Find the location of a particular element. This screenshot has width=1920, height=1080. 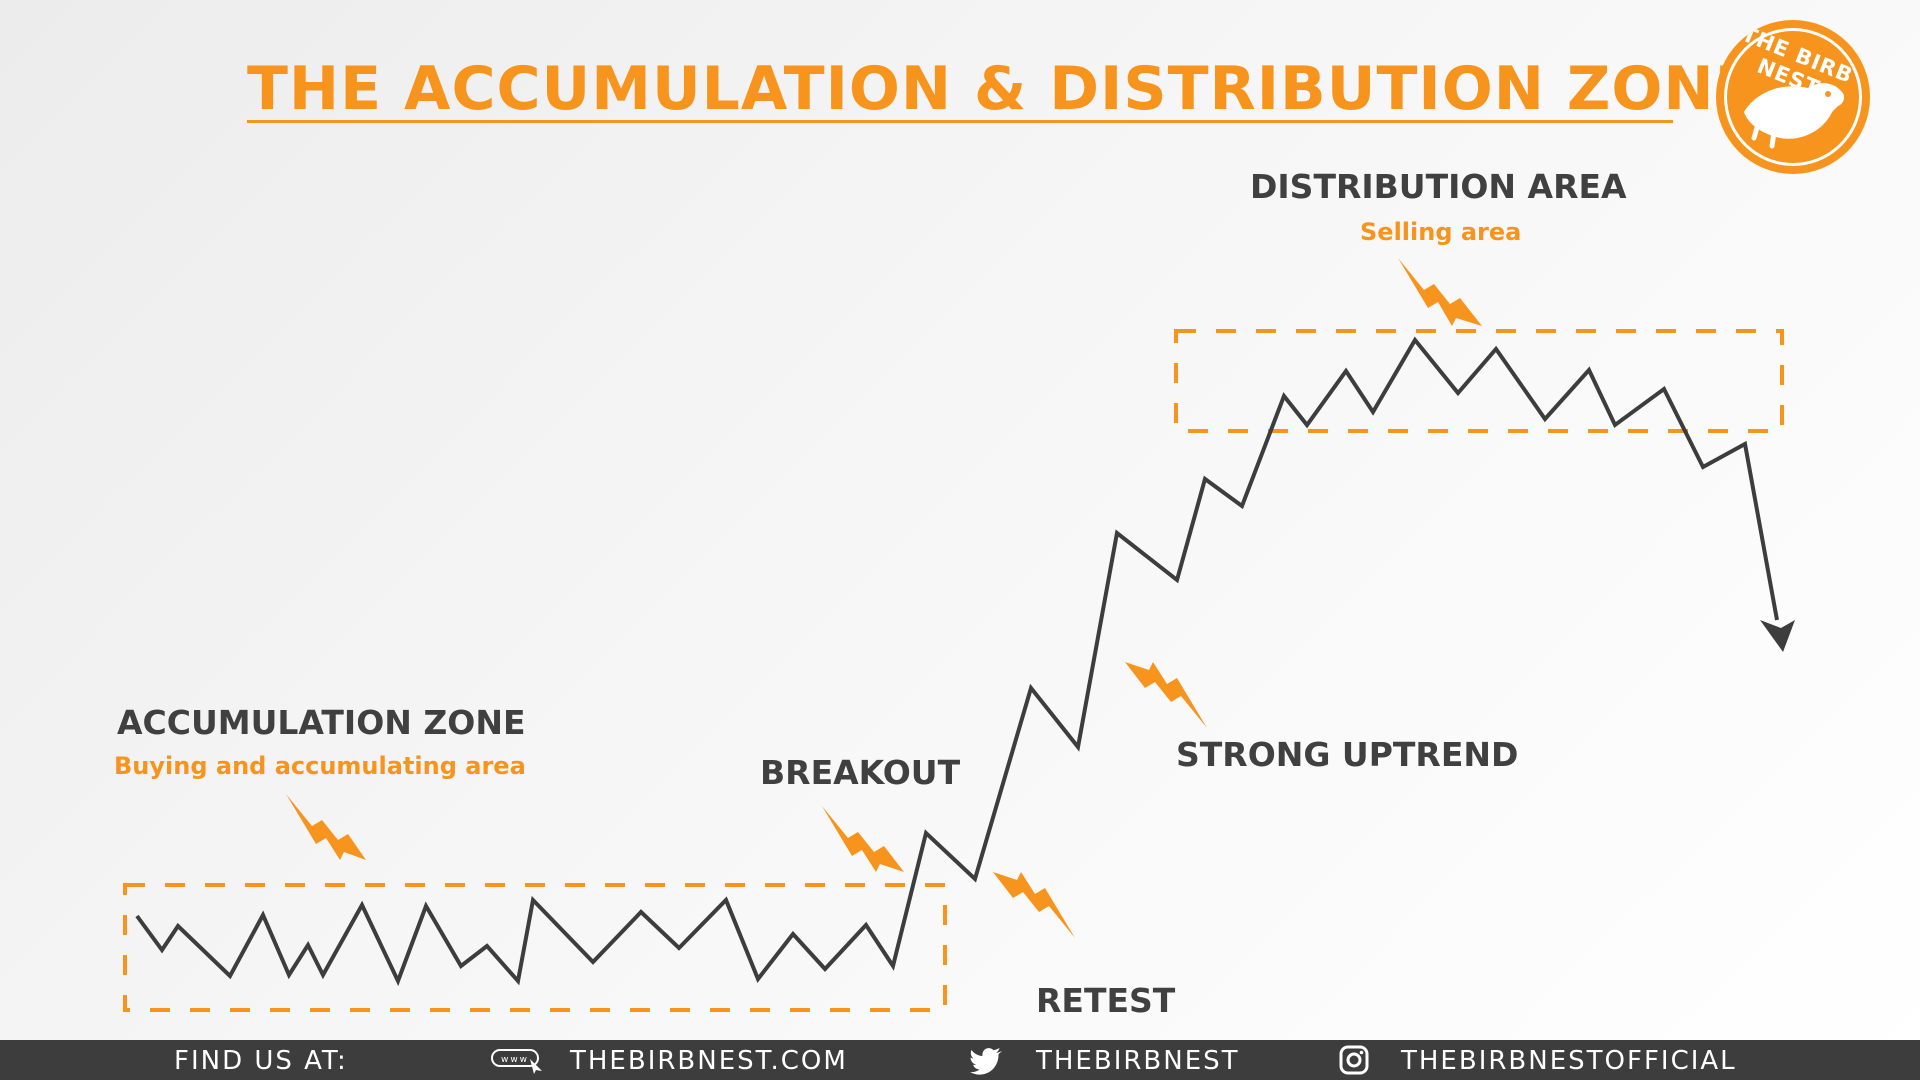

logo-ring is located at coordinates (1793, 97).